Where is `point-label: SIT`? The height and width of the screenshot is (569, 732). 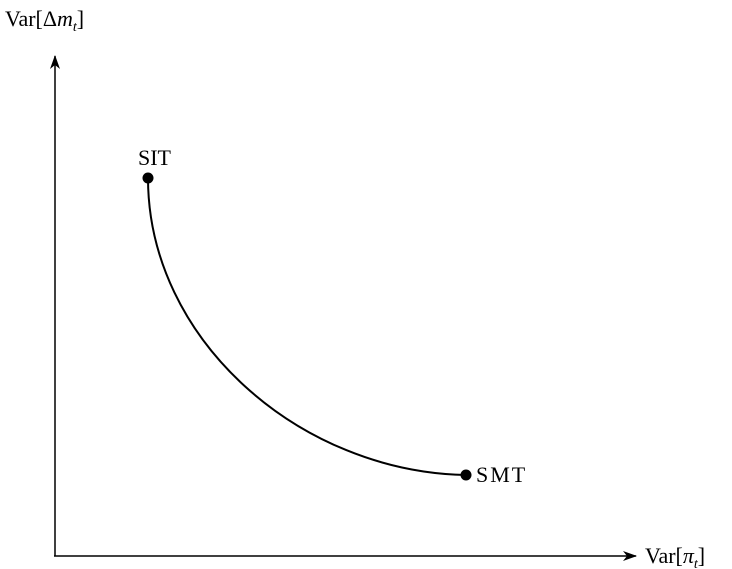 point-label: SIT is located at coordinates (155, 157).